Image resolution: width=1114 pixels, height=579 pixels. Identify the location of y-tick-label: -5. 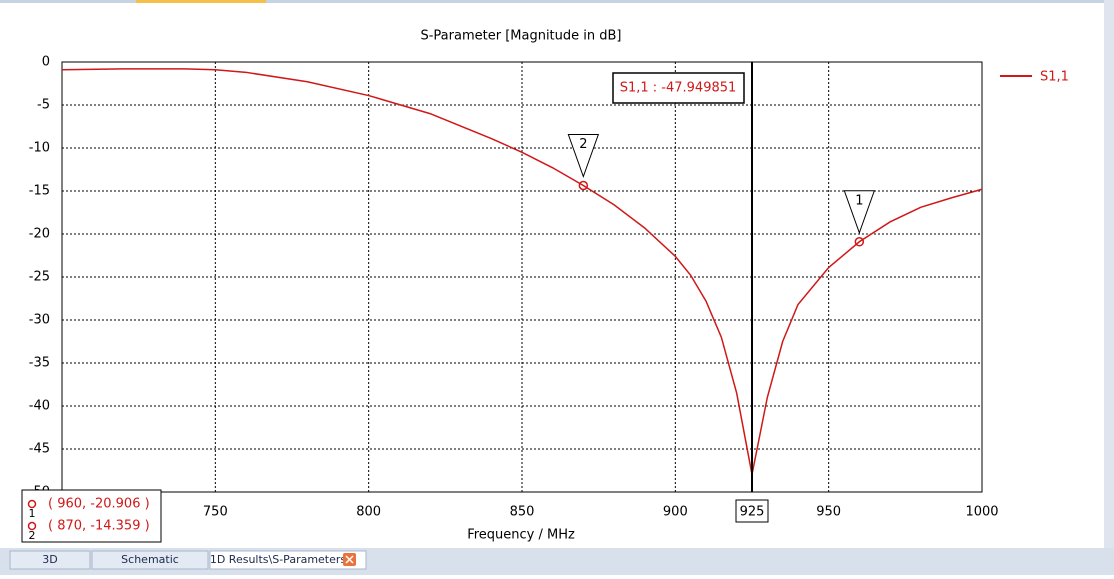
(43, 105).